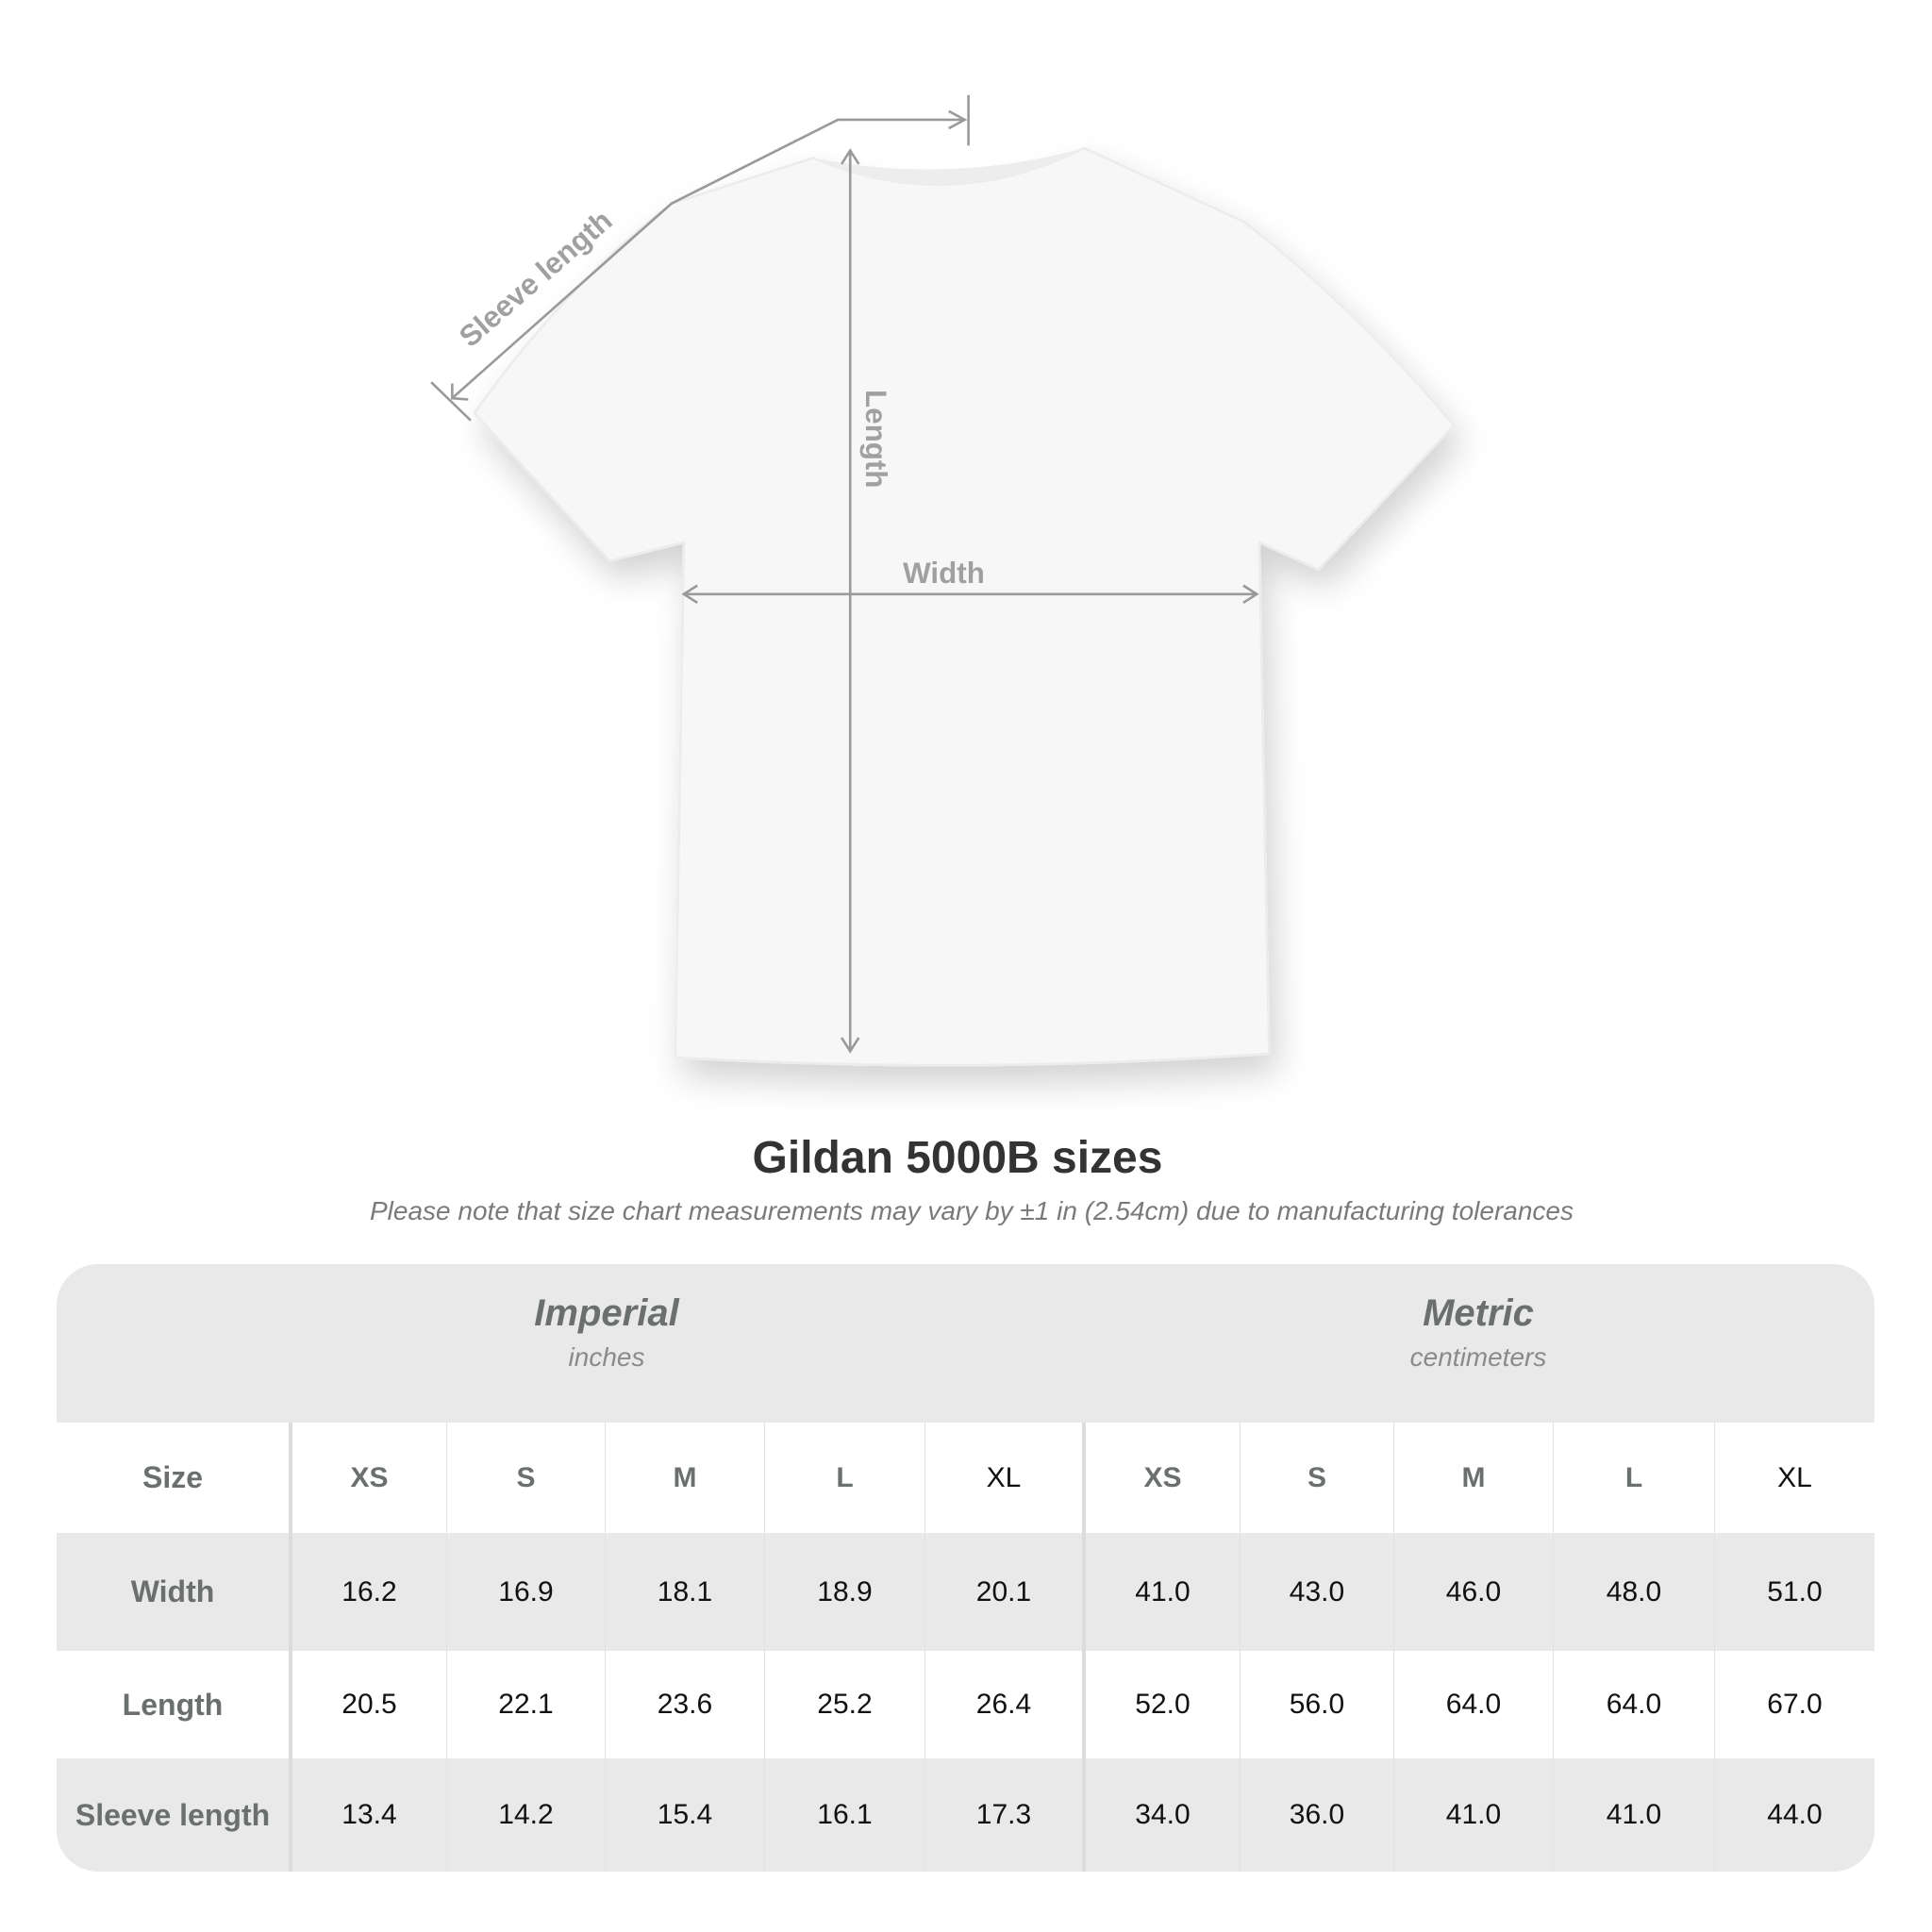 This screenshot has width=1932, height=1932. Describe the element at coordinates (173, 1814) in the screenshot. I see `row-label: Sleeve length` at that location.